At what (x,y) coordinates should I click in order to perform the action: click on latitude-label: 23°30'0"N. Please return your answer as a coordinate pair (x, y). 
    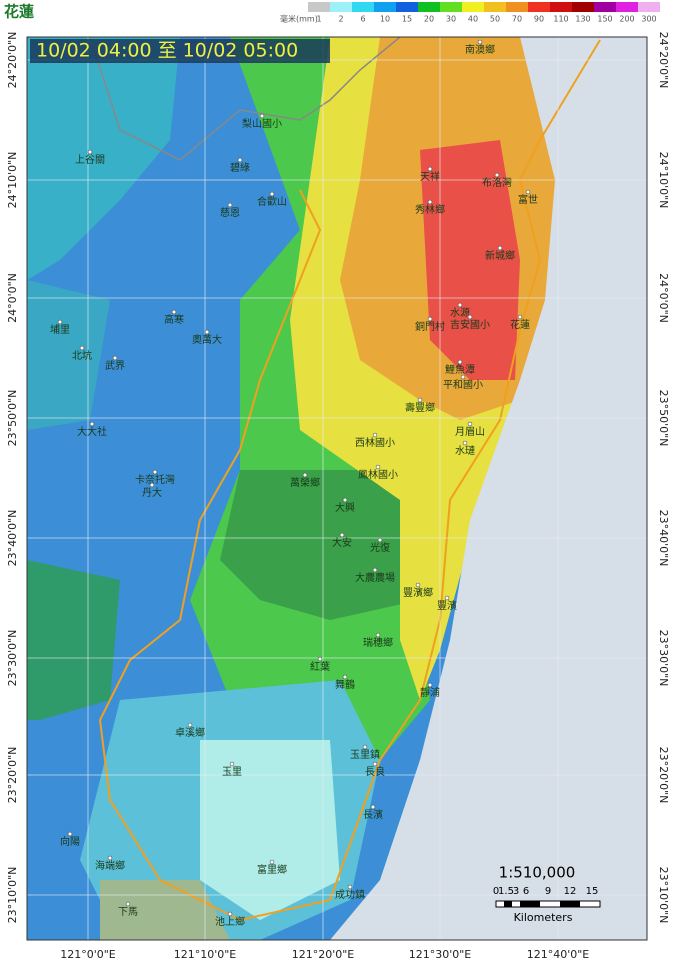
    Looking at the image, I should click on (12, 658).